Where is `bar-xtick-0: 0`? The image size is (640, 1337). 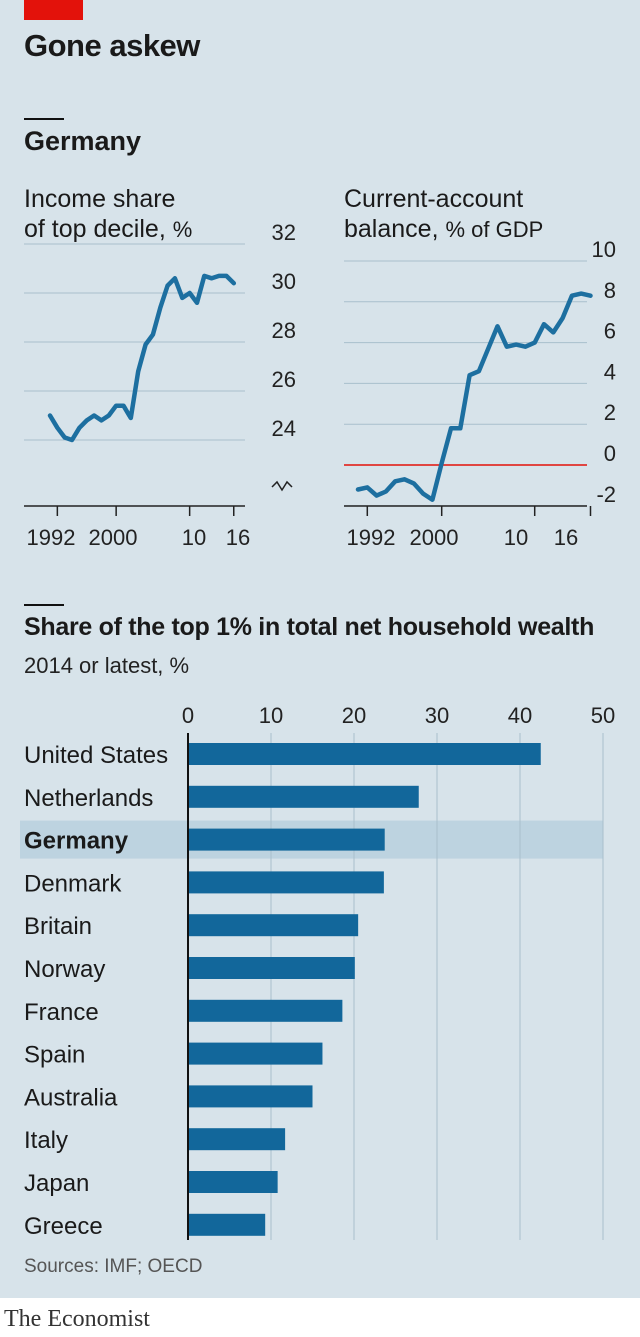
bar-xtick-0: 0 is located at coordinates (188, 715).